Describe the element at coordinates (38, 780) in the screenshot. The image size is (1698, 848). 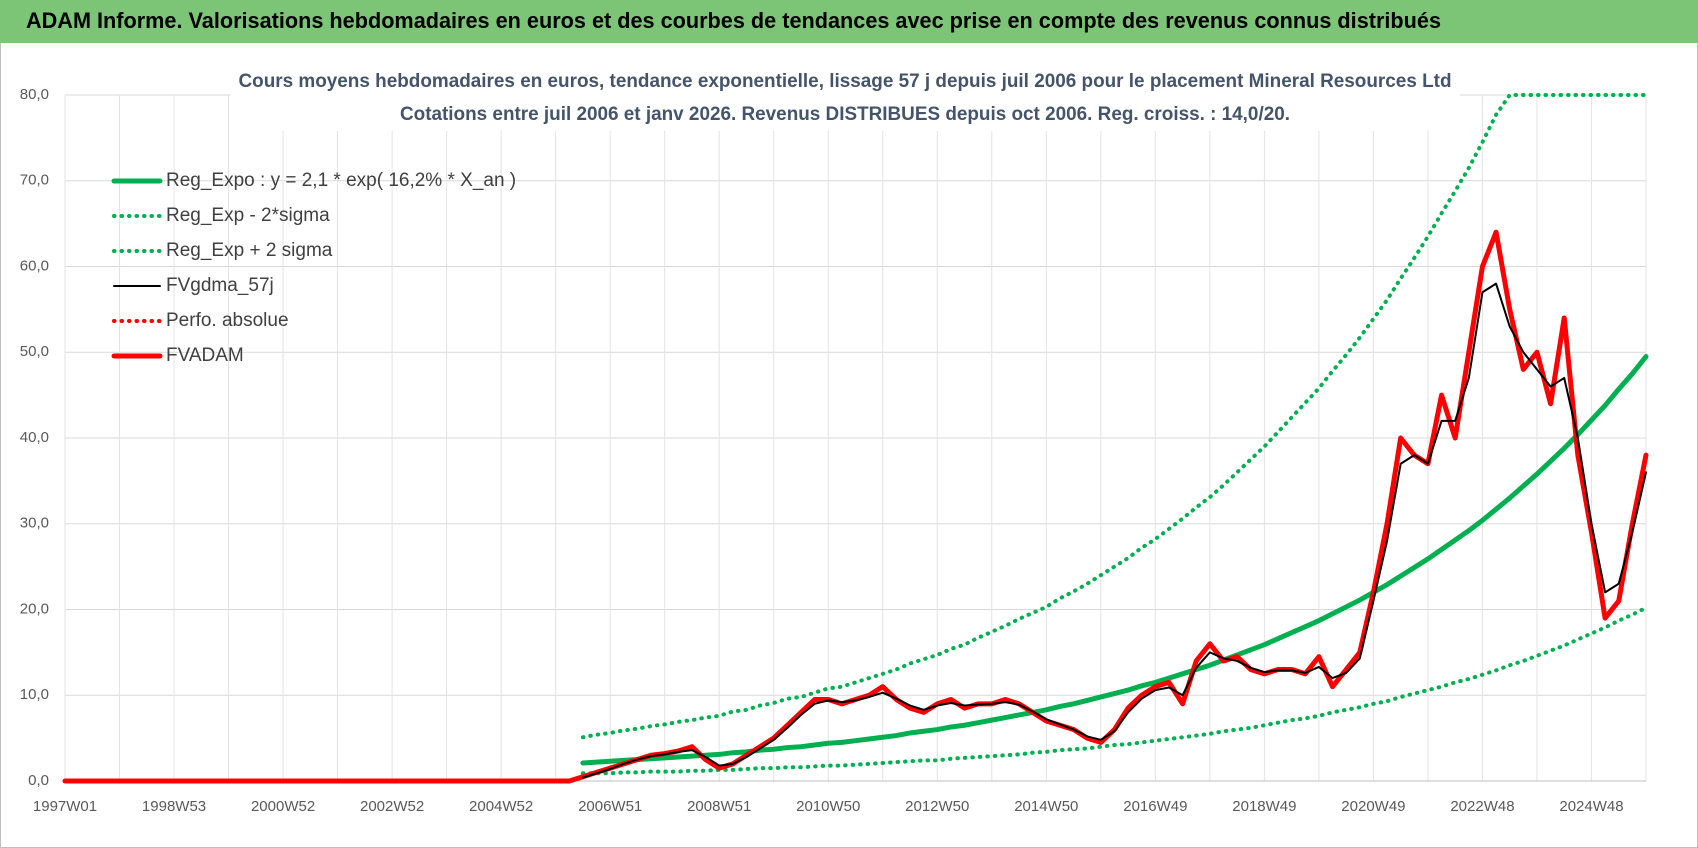
I see `y-tick-label: 0,0` at that location.